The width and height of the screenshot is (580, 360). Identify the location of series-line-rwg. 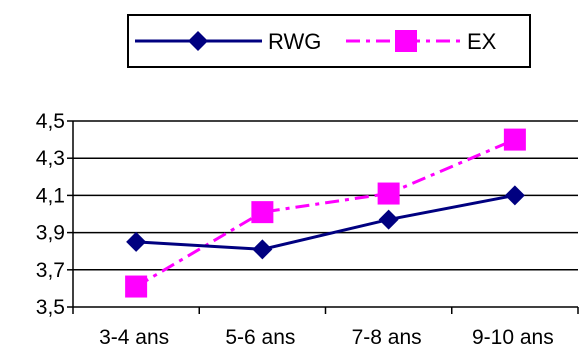
(326, 222).